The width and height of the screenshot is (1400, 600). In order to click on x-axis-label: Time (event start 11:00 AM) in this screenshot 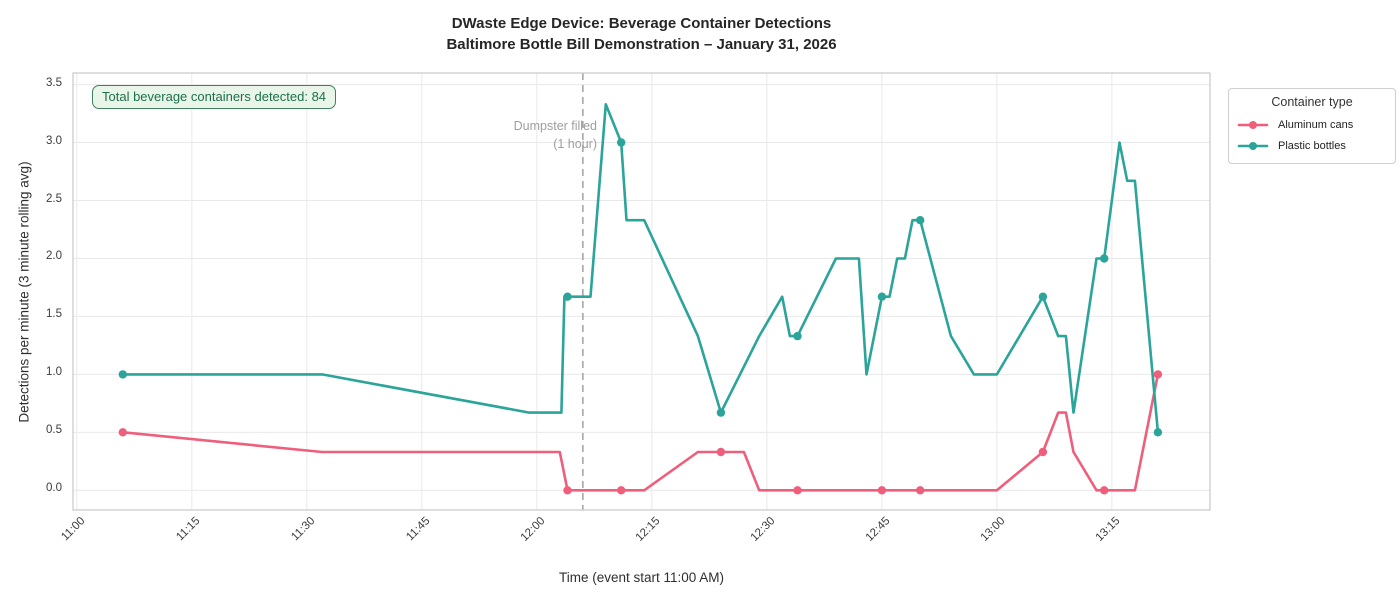, I will do `click(641, 577)`.